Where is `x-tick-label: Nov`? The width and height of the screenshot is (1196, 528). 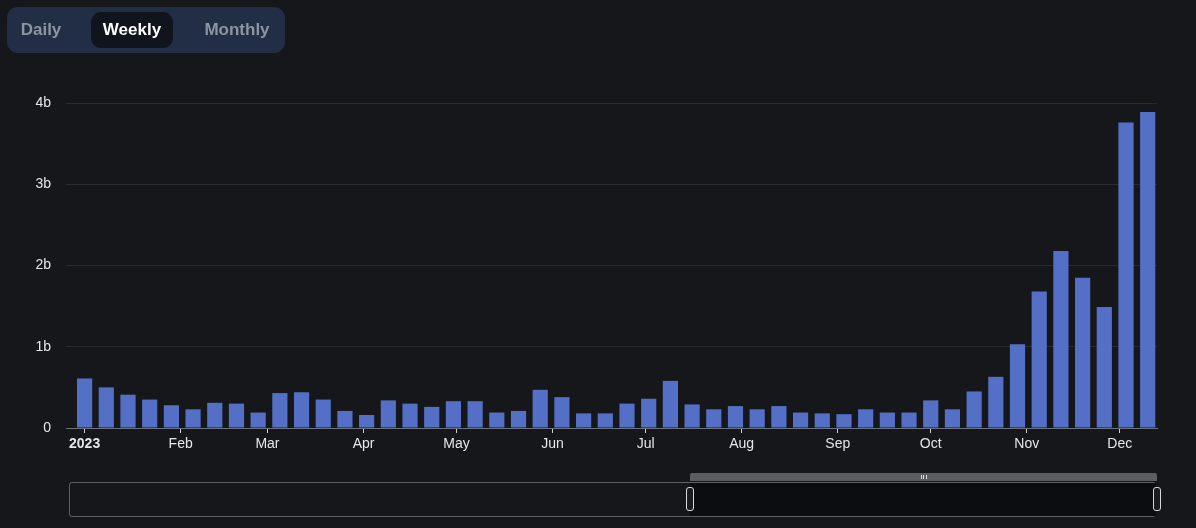
x-tick-label: Nov is located at coordinates (1027, 443).